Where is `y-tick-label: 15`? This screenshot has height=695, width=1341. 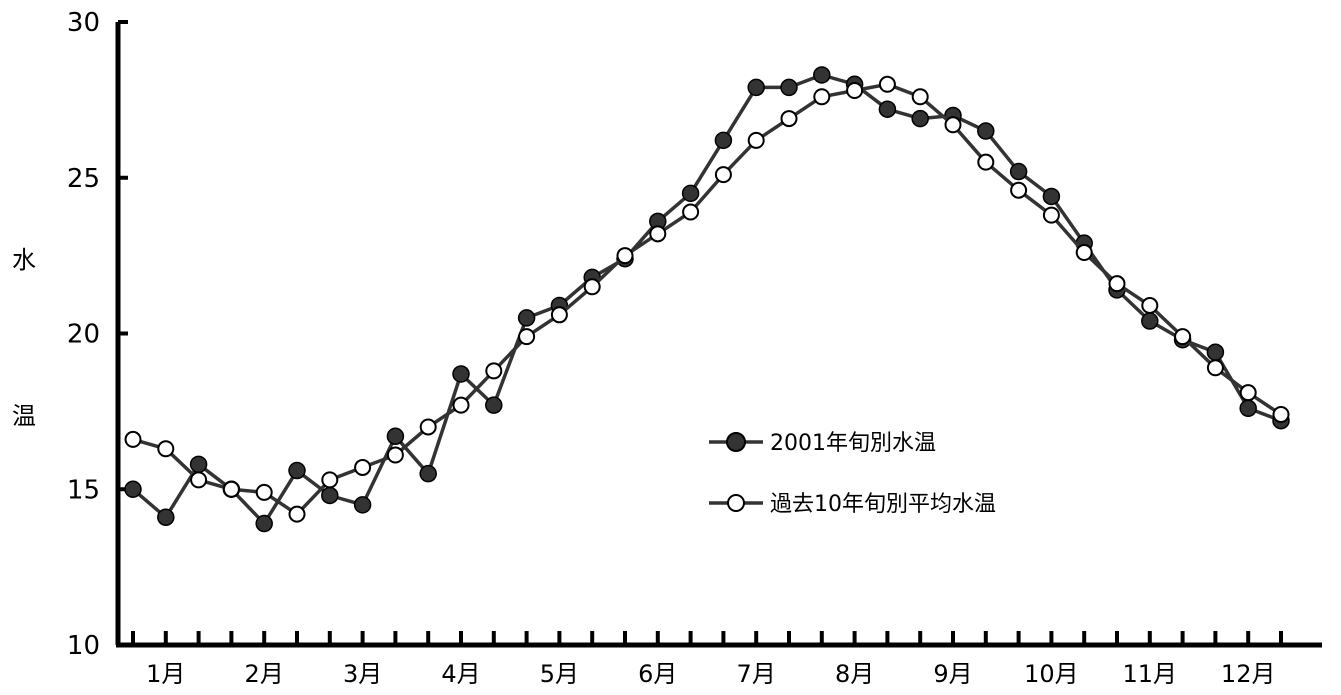
y-tick-label: 15 is located at coordinates (83, 490).